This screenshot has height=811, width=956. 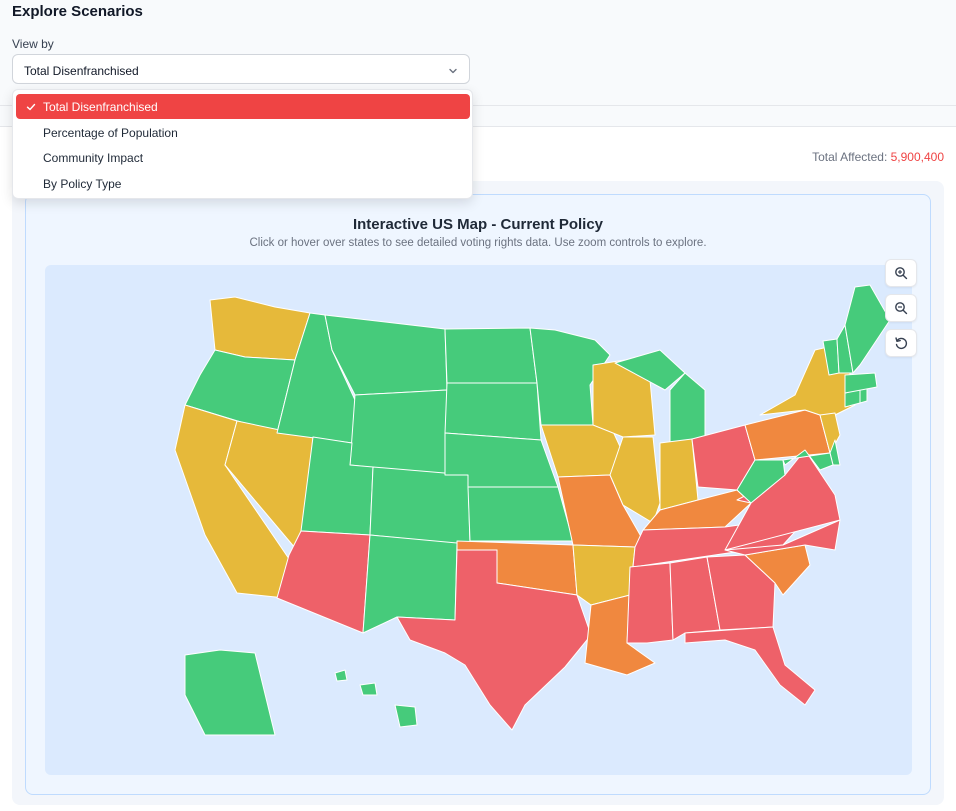 What do you see at coordinates (243, 157) in the screenshot?
I see `option-community-impact: Community Impact` at bounding box center [243, 157].